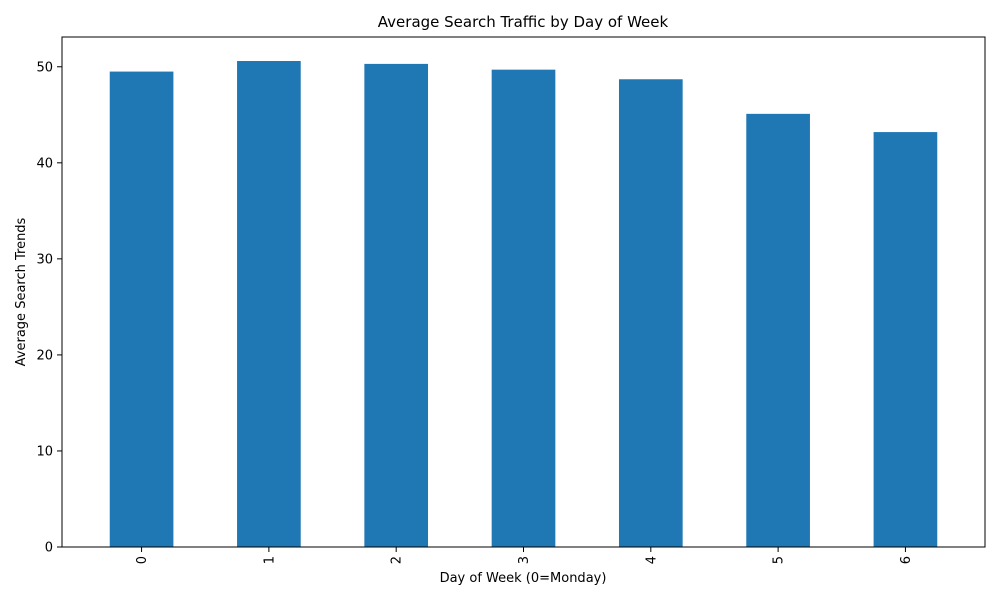 The height and width of the screenshot is (600, 1000). Describe the element at coordinates (779, 560) in the screenshot. I see `x-tick-label: 5` at that location.